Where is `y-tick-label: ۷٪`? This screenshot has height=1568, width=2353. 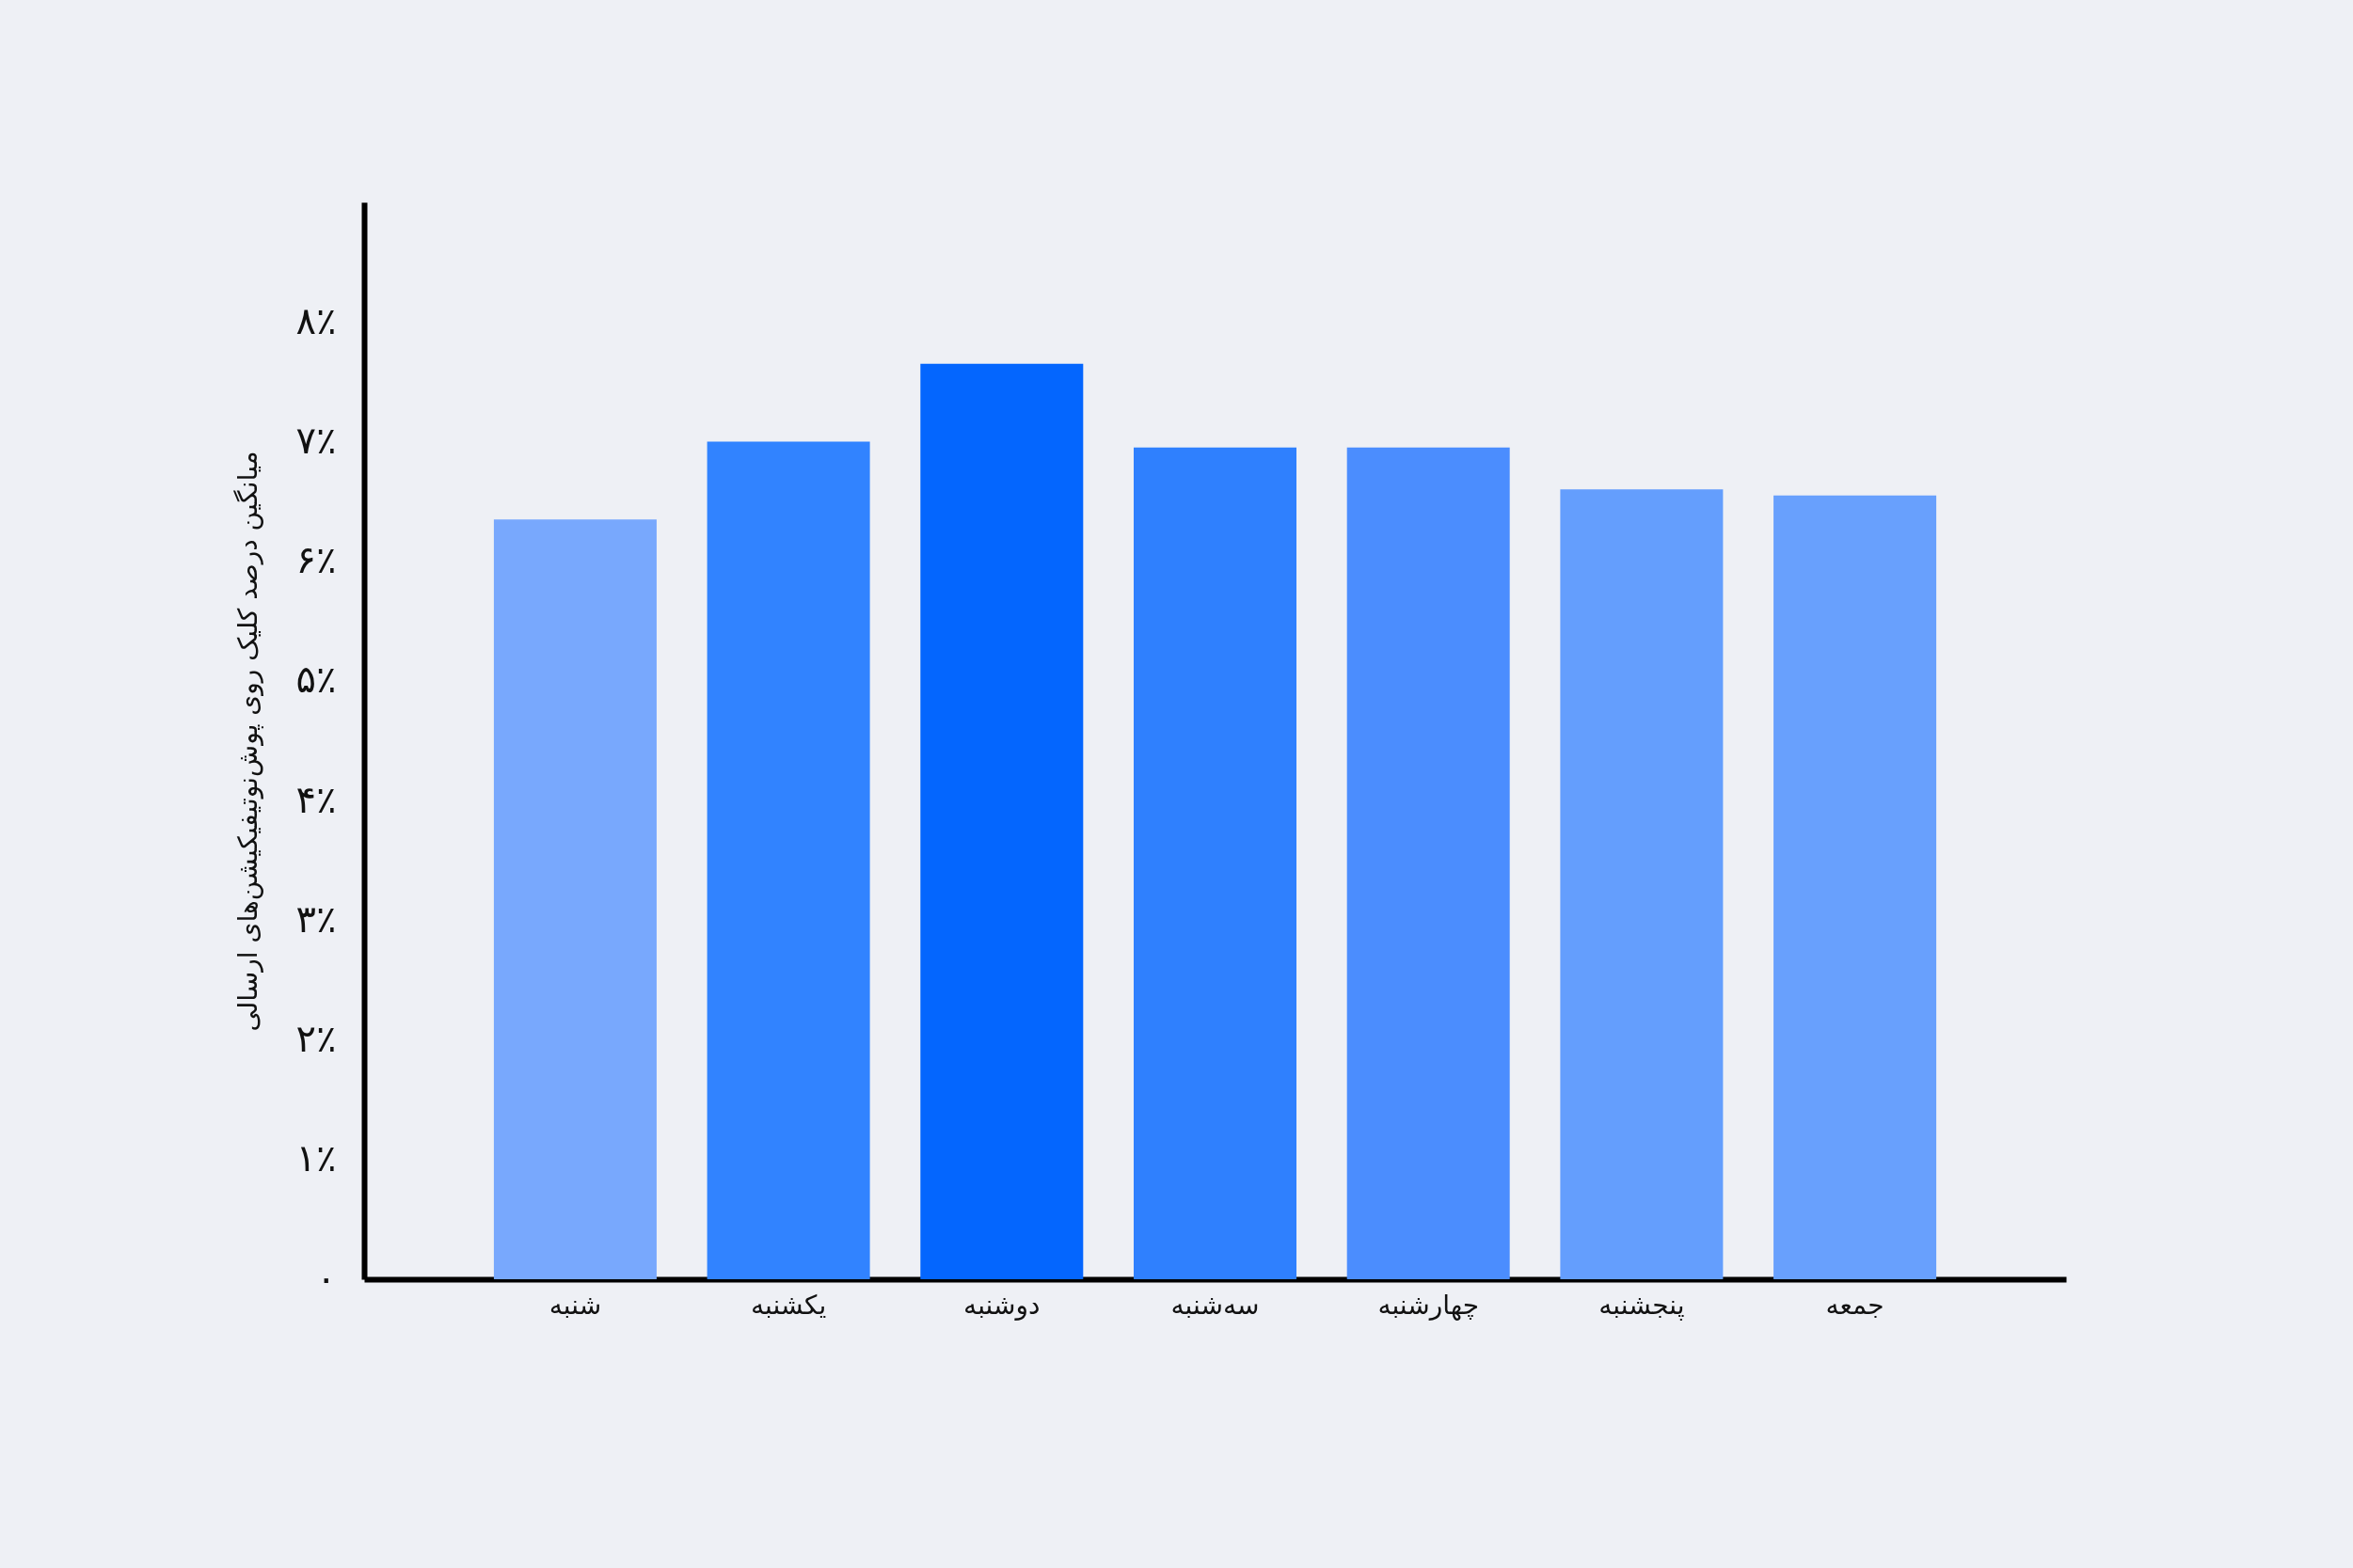
y-tick-label: ۷٪ is located at coordinates (316, 440).